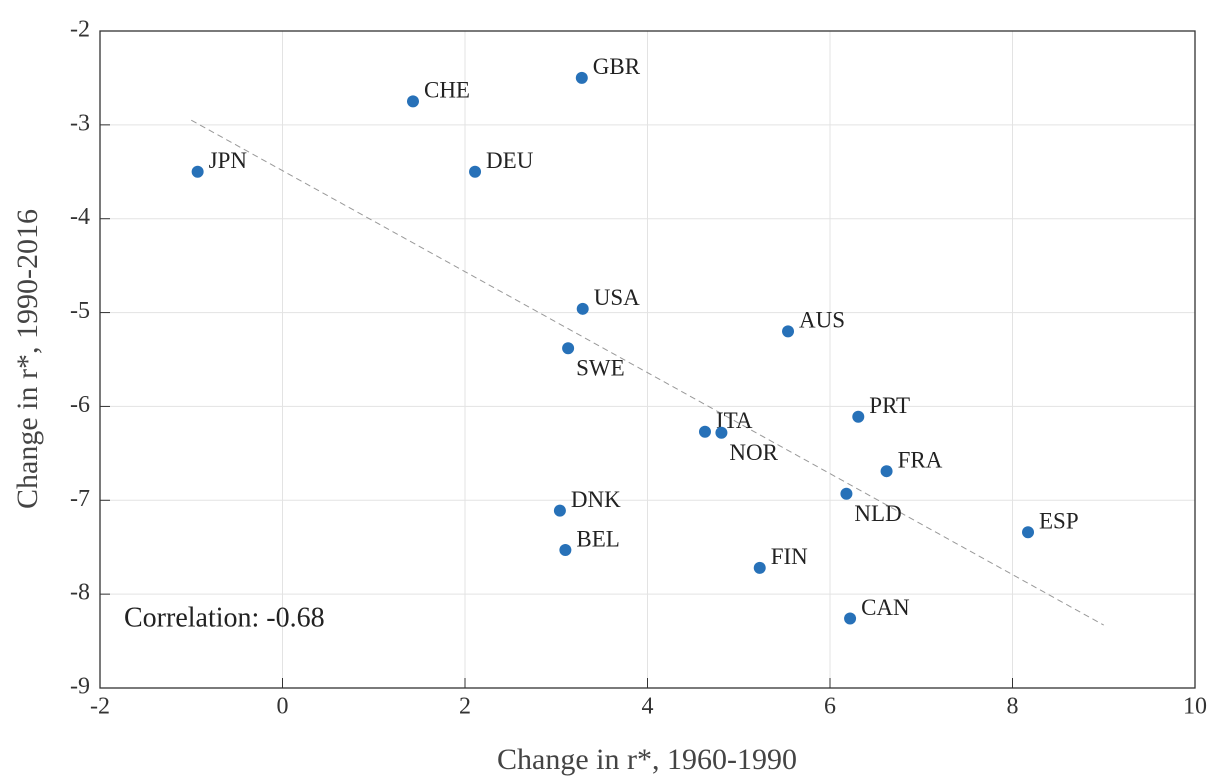  What do you see at coordinates (27, 359) in the screenshot?
I see `y-axis-title: Change in r*, 1990-2016` at bounding box center [27, 359].